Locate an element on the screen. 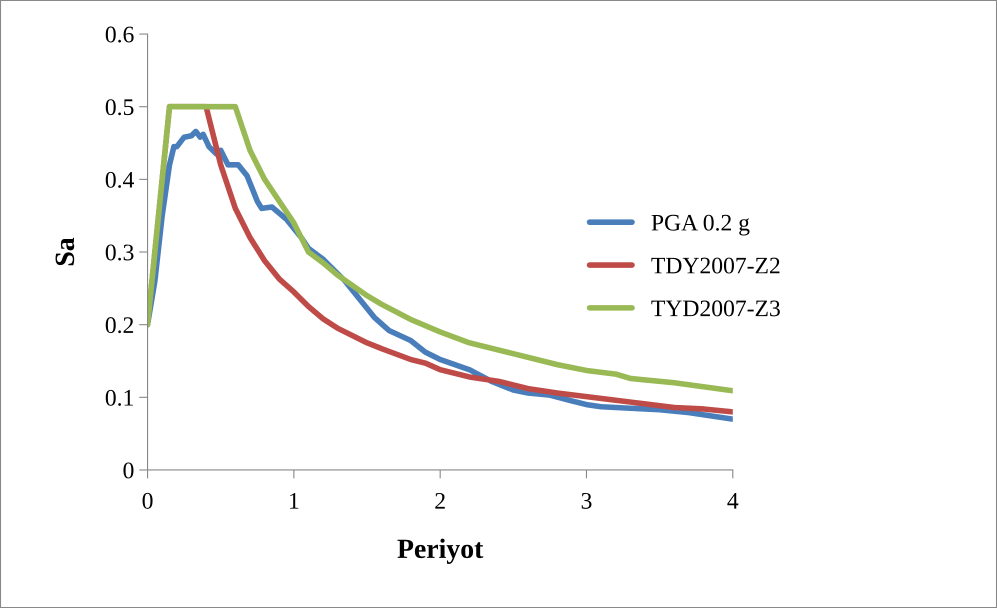  y-tick-label: 0.4 is located at coordinates (120, 180).